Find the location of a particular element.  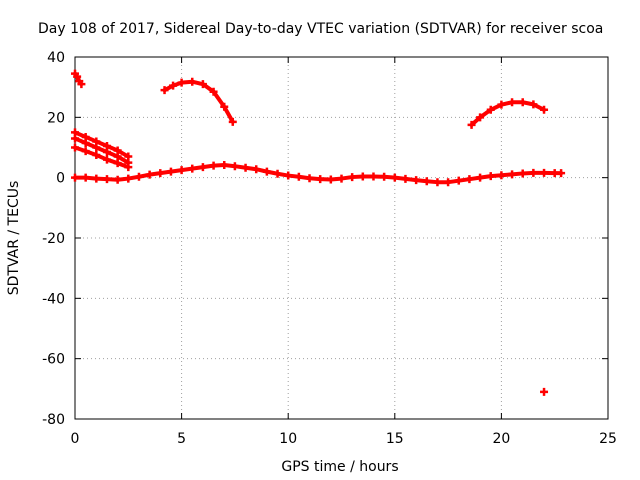

y-tick-label: 20 is located at coordinates (56, 118).